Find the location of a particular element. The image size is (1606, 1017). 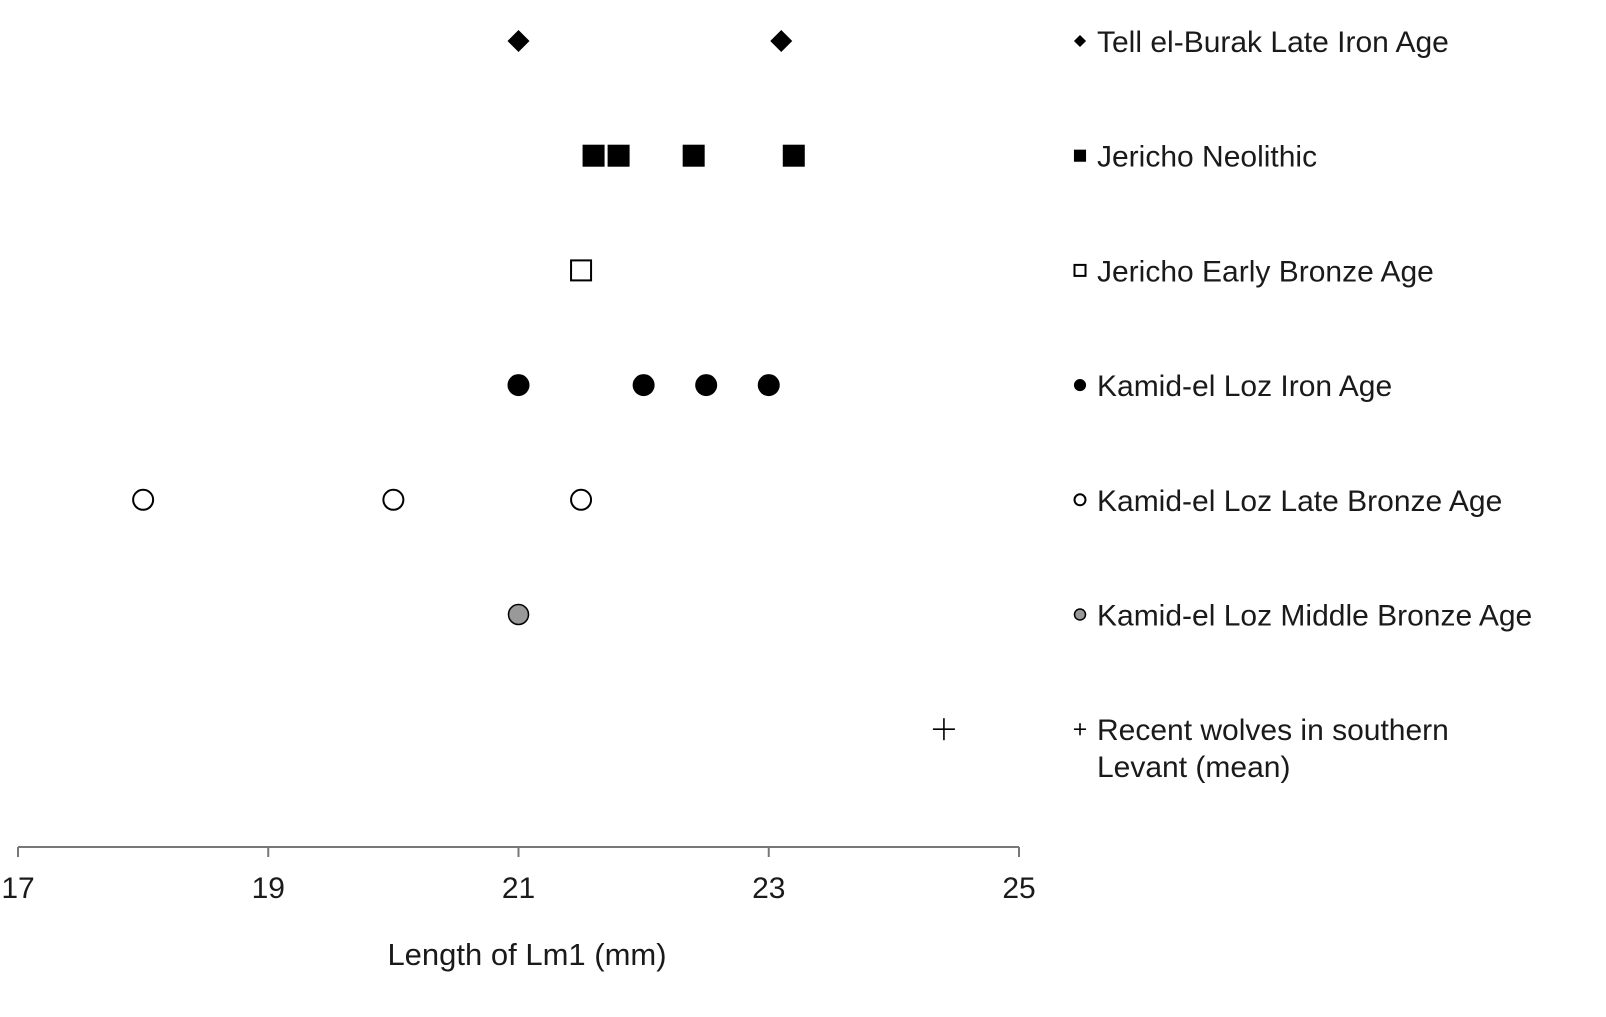

x-axis-ticks: 17 19 21 23 25 is located at coordinates (518, 876).